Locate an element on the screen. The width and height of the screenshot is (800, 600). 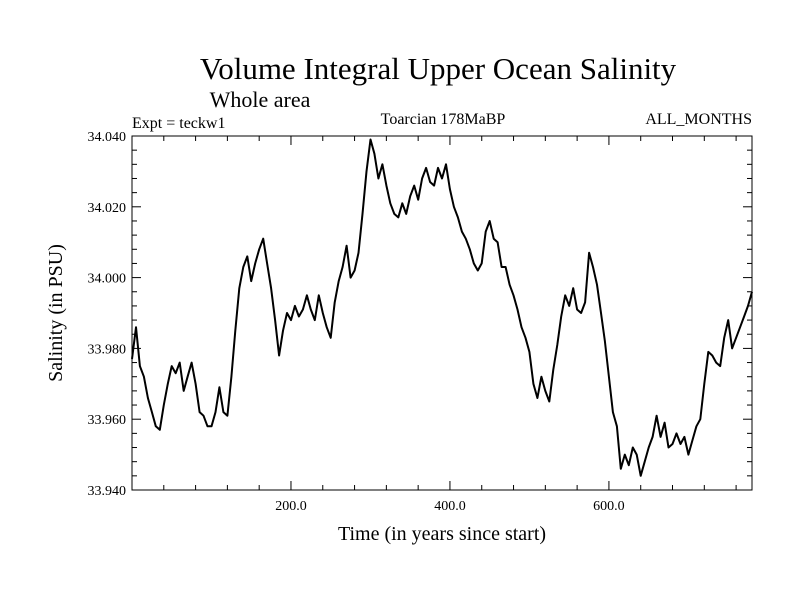
y-tick-label: 34.040 is located at coordinates (107, 137).